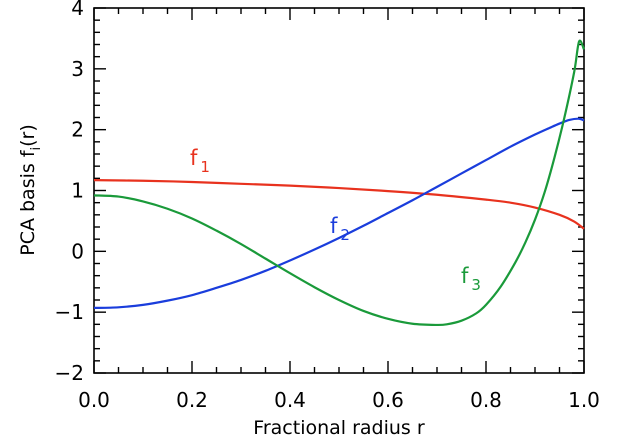  Describe the element at coordinates (94, 400) in the screenshot. I see `x-tick-label: 0.0` at that location.